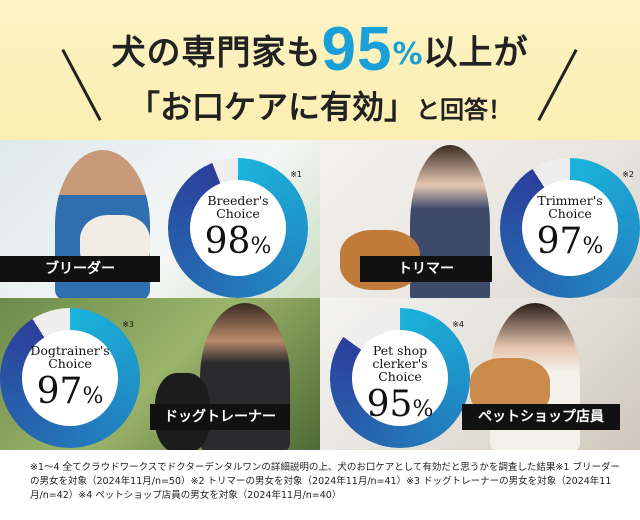  I want to click on headline-number: 95, so click(357, 49).